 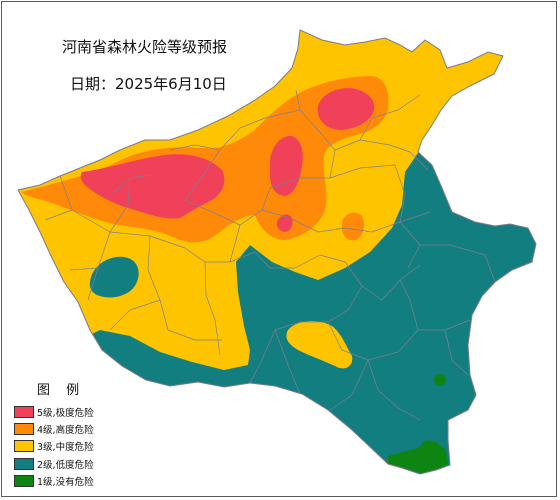 I want to click on legend-swatch-level2, so click(x=24, y=463).